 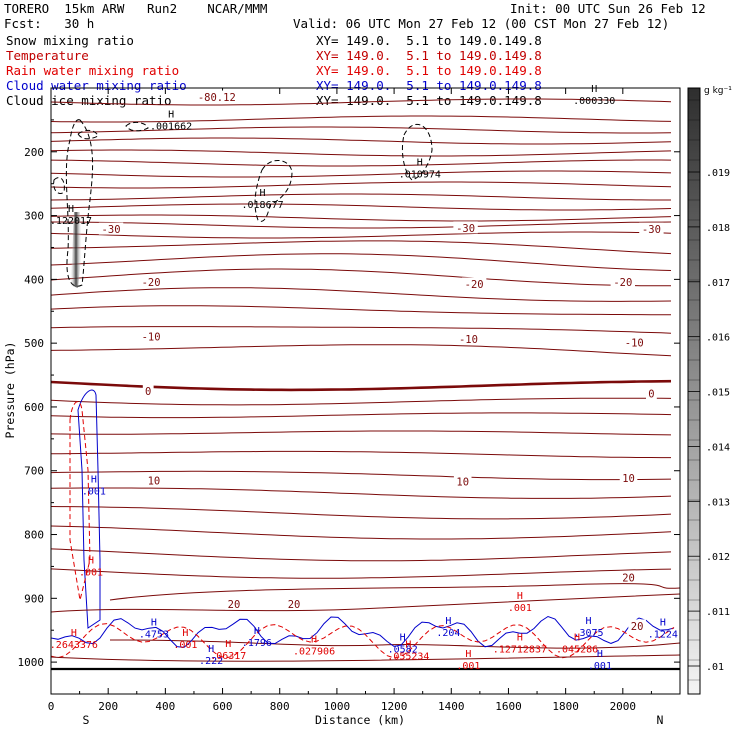 I want to click on header-forecast-hour: Fcst: 30 h, so click(x=49, y=23).